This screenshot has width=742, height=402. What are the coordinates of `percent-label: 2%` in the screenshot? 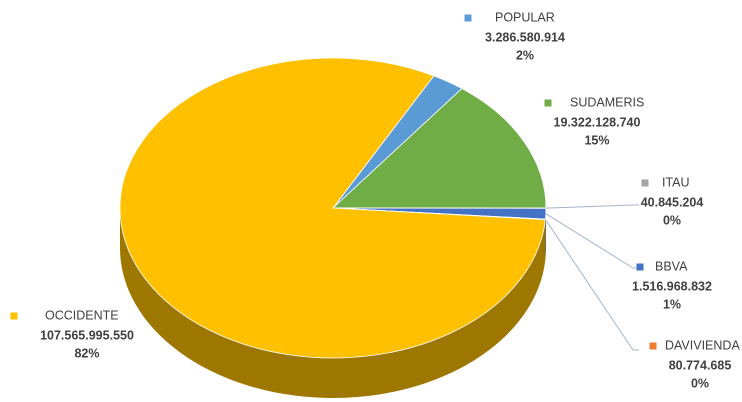 It's located at (525, 55).